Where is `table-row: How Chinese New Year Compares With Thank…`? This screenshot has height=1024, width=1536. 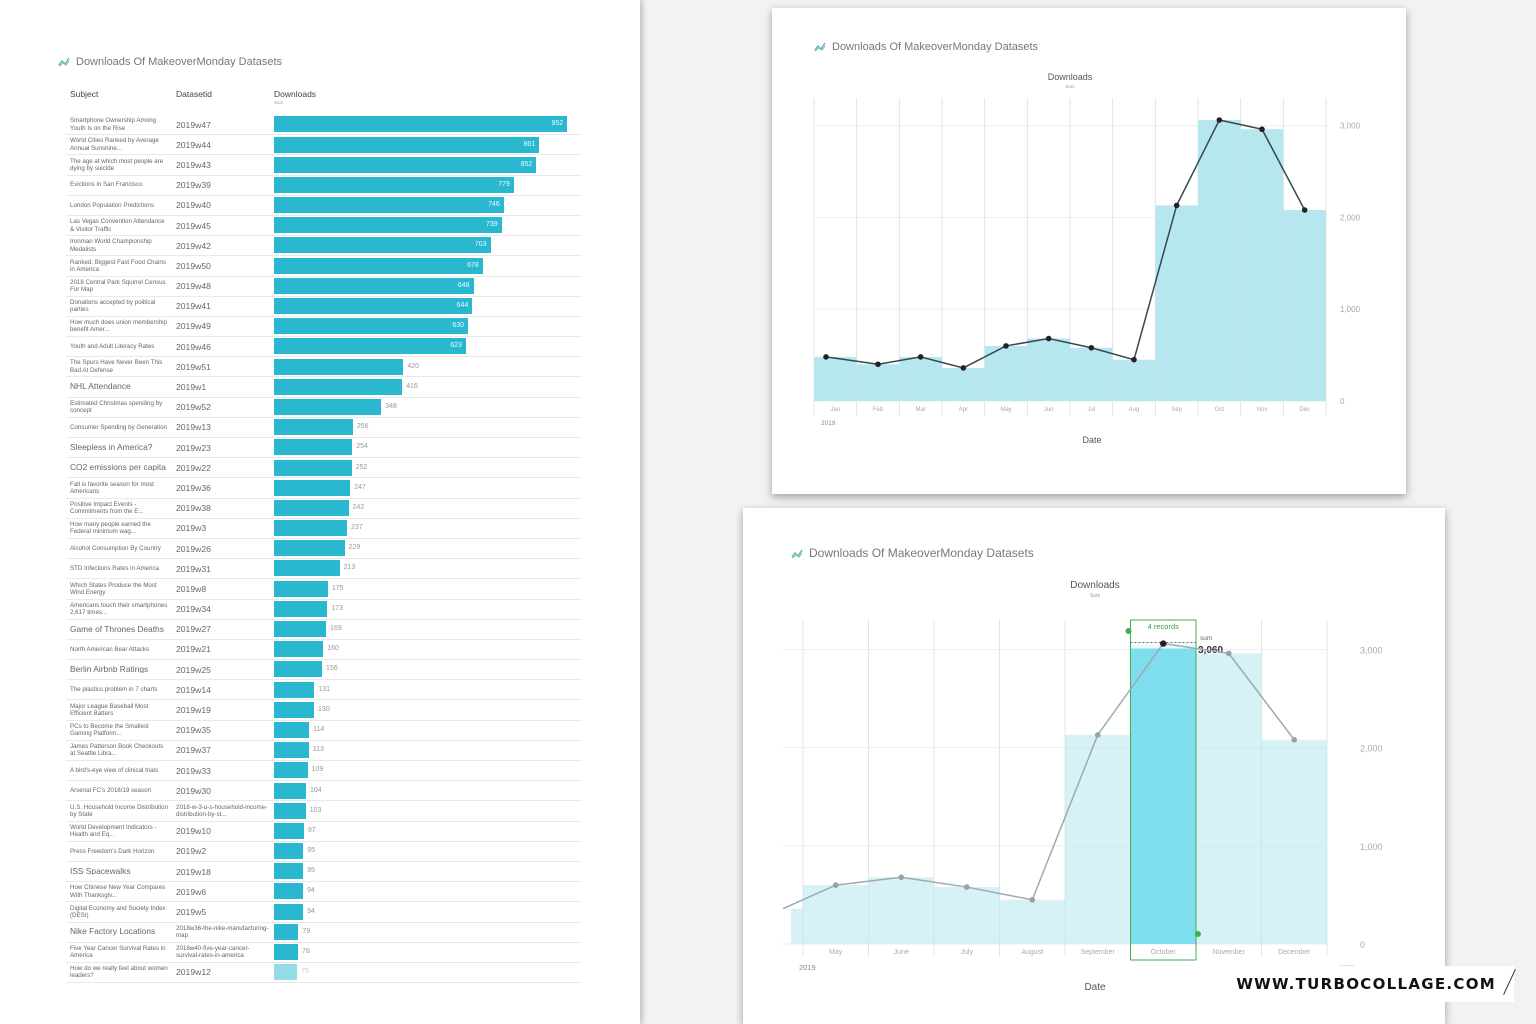 table-row: How Chinese New Year Compares With Thank… is located at coordinates (324, 892).